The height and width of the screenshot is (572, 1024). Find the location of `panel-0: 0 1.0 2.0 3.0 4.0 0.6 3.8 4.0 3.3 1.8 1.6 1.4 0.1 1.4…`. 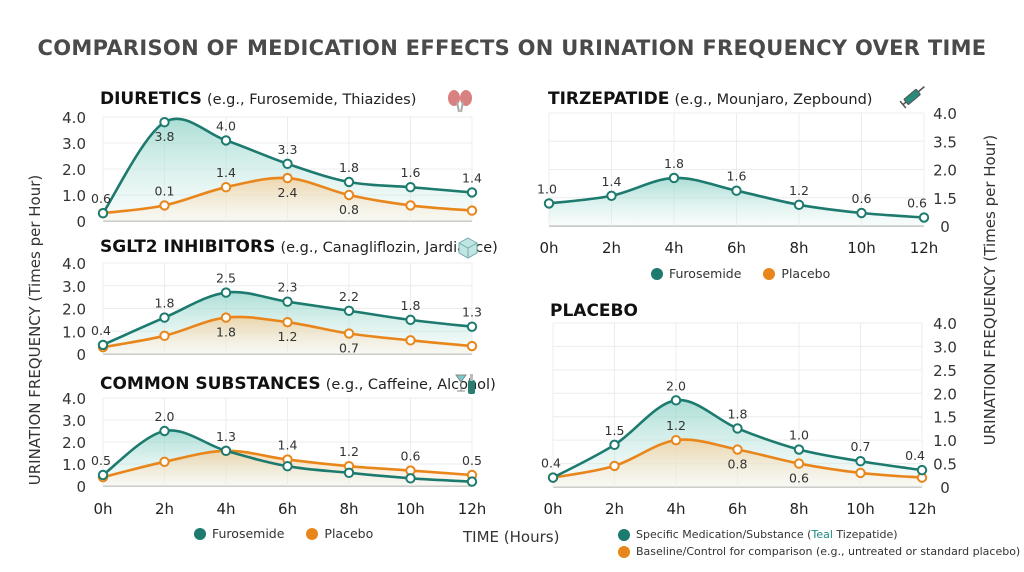

panel-0: 0 1.0 2.0 3.0 4.0 0.6 3.8 4.0 3.3 1.8 1.6 1.4 0.1 1.4… is located at coordinates (272, 170).